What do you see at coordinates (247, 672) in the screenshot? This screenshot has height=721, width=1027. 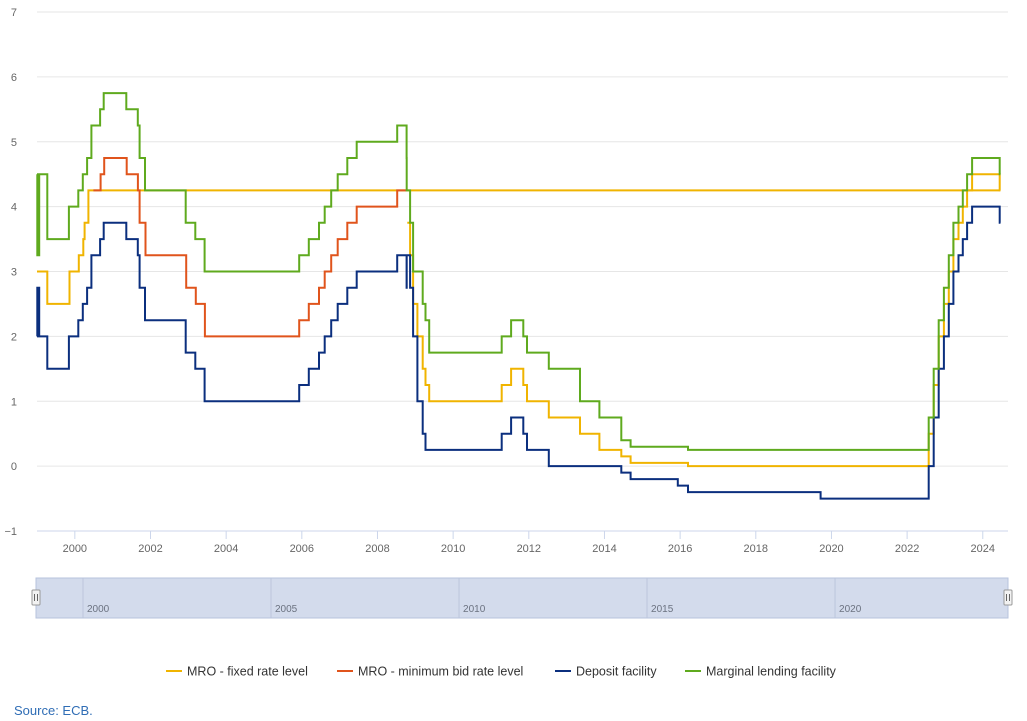 I see `legend-label: MRO - fixed rate level` at bounding box center [247, 672].